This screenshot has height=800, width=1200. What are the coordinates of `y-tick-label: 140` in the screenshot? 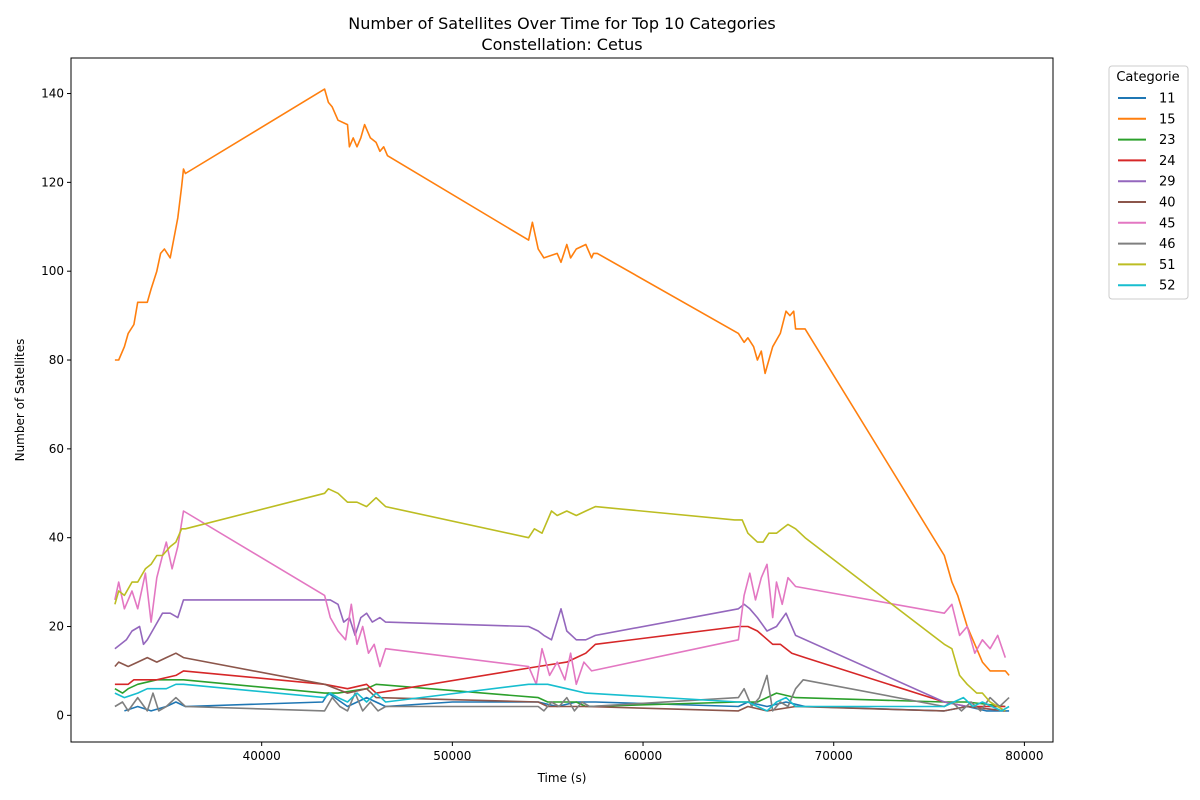 It's located at (52, 94).